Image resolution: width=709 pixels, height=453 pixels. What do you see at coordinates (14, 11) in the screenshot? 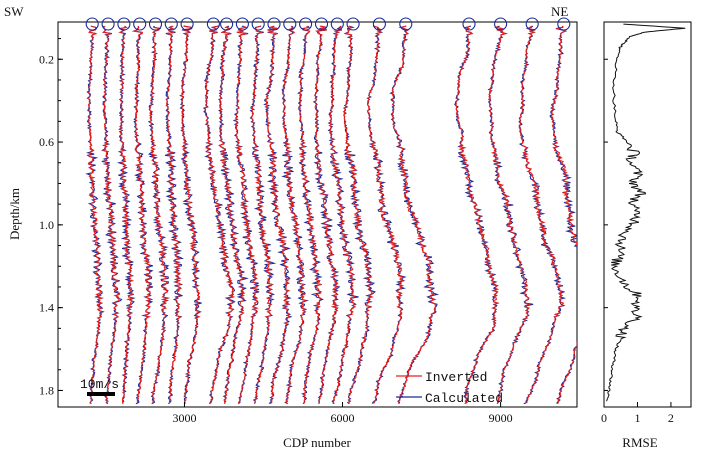
I see `corner-label-sw: SW` at bounding box center [14, 11].